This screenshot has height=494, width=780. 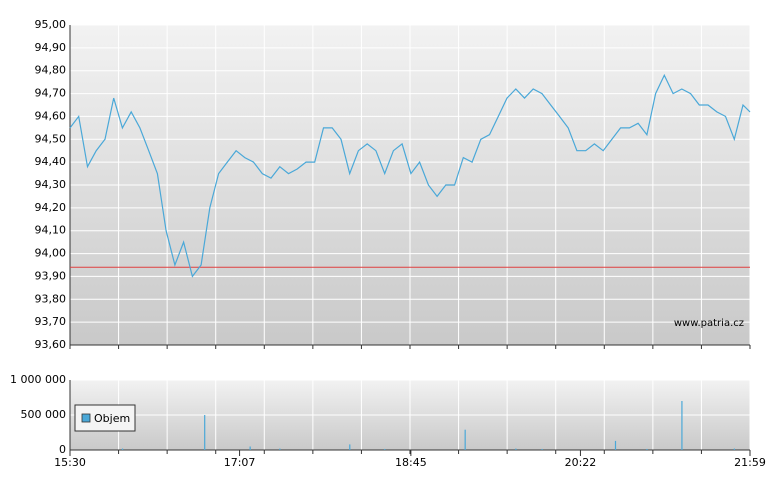 What do you see at coordinates (51, 321) in the screenshot?
I see `y-tick-label: 93,70` at bounding box center [51, 321].